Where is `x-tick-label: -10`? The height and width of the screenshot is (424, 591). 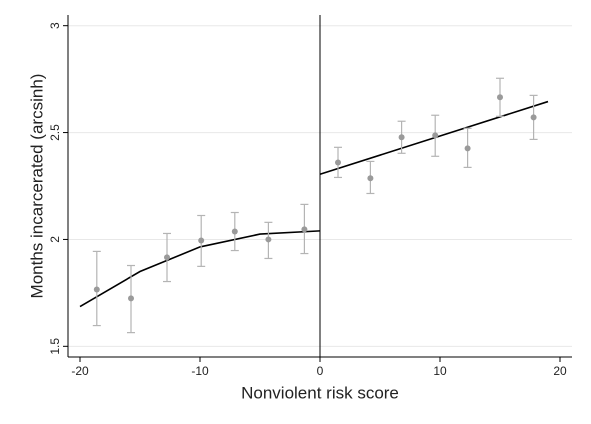
x-tick-label: -10 is located at coordinates (200, 371).